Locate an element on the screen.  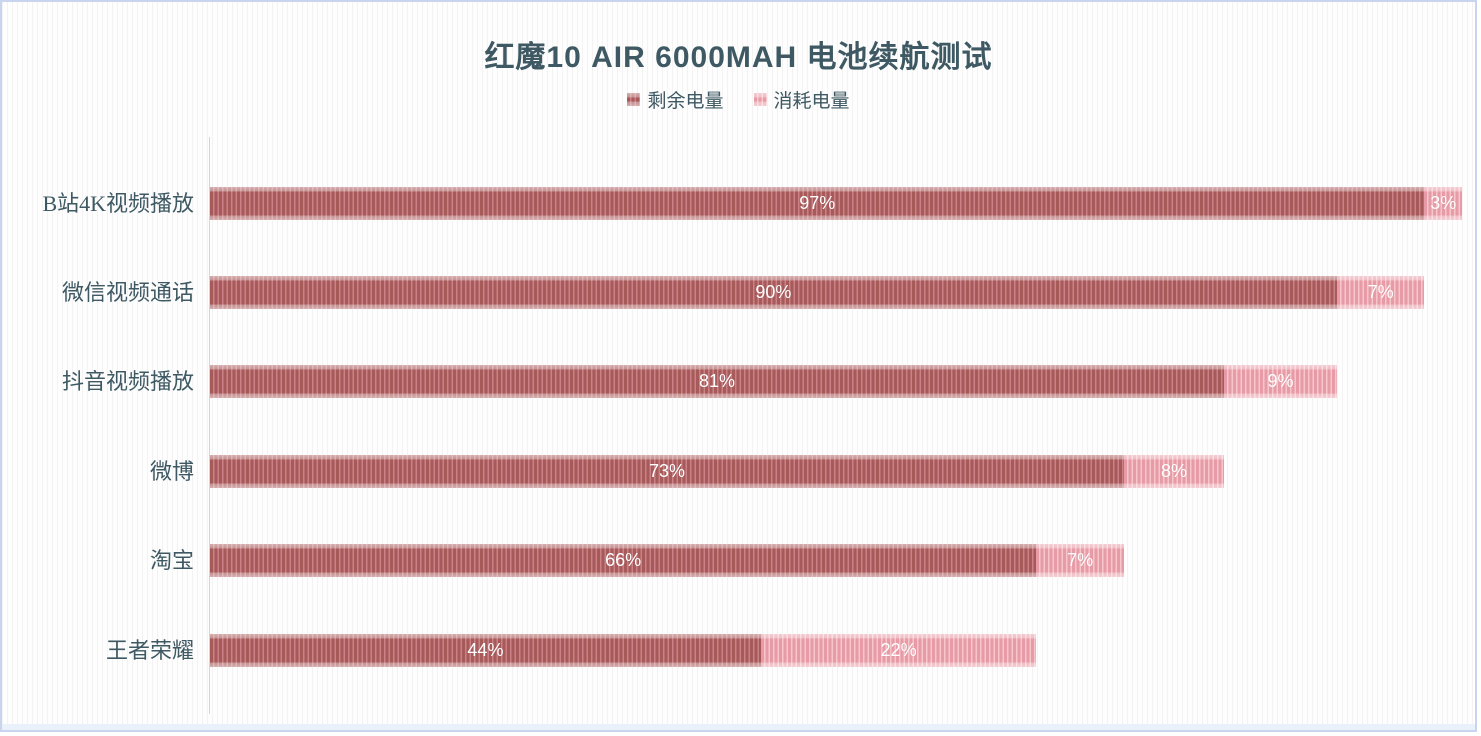
bar-segment-consumed: 22% is located at coordinates (898, 650).